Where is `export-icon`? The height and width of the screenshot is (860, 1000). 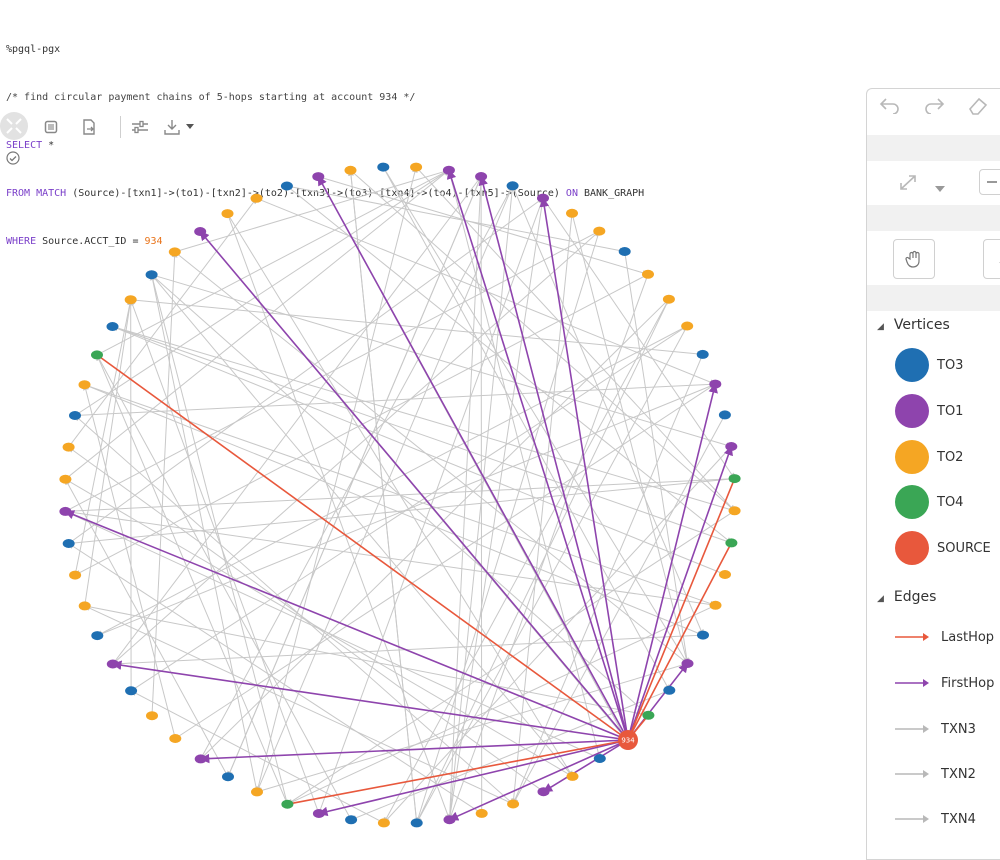 export-icon is located at coordinates (89, 127).